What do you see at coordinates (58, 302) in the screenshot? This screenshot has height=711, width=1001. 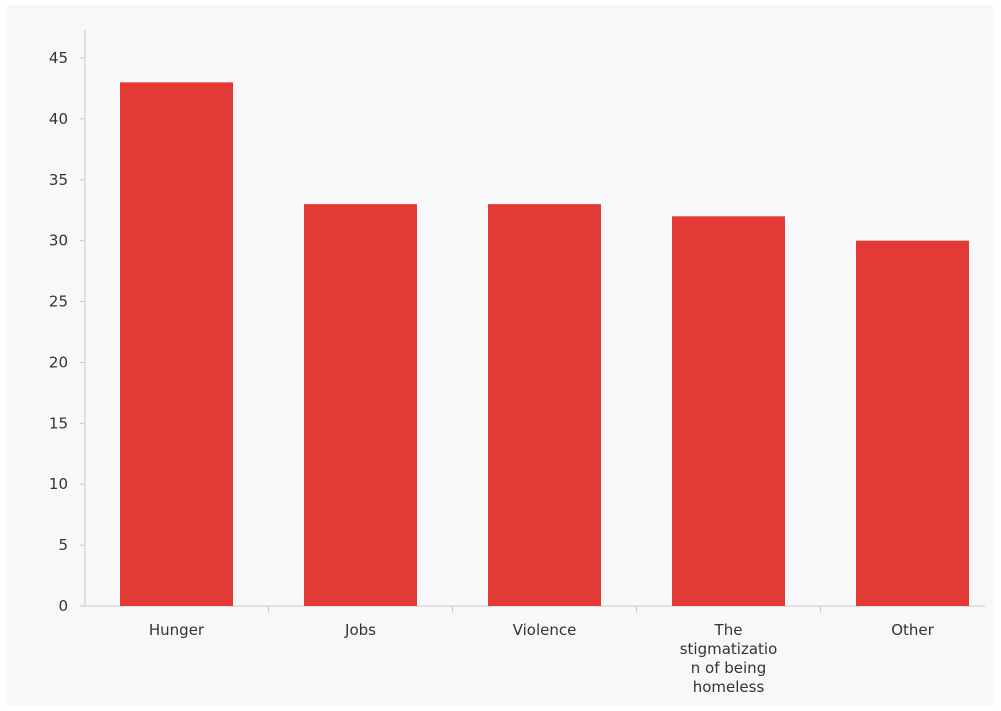 I see `y-tick-label: 25` at bounding box center [58, 302].